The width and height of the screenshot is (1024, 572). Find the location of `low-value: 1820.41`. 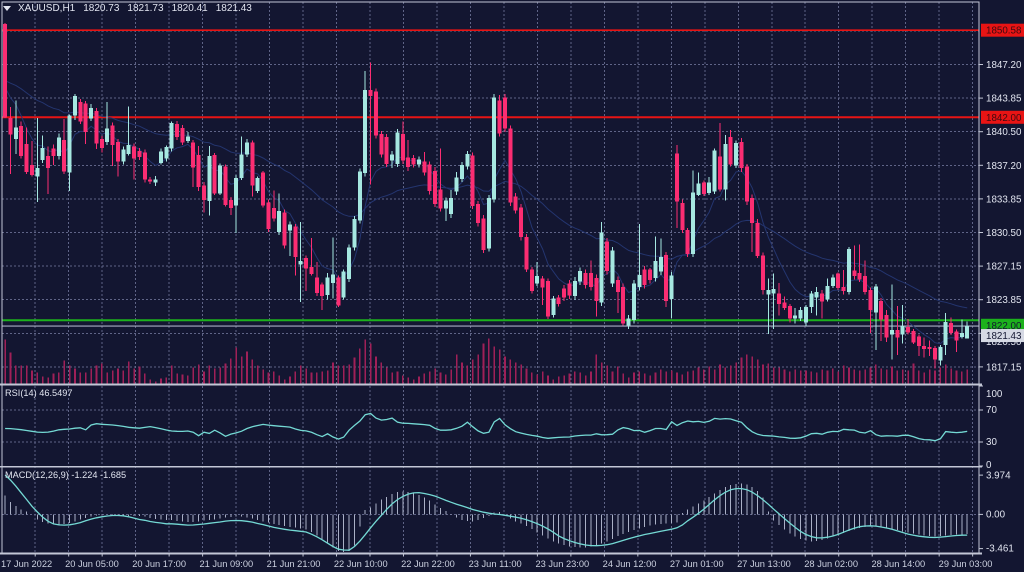

low-value: 1820.41 is located at coordinates (189, 8).